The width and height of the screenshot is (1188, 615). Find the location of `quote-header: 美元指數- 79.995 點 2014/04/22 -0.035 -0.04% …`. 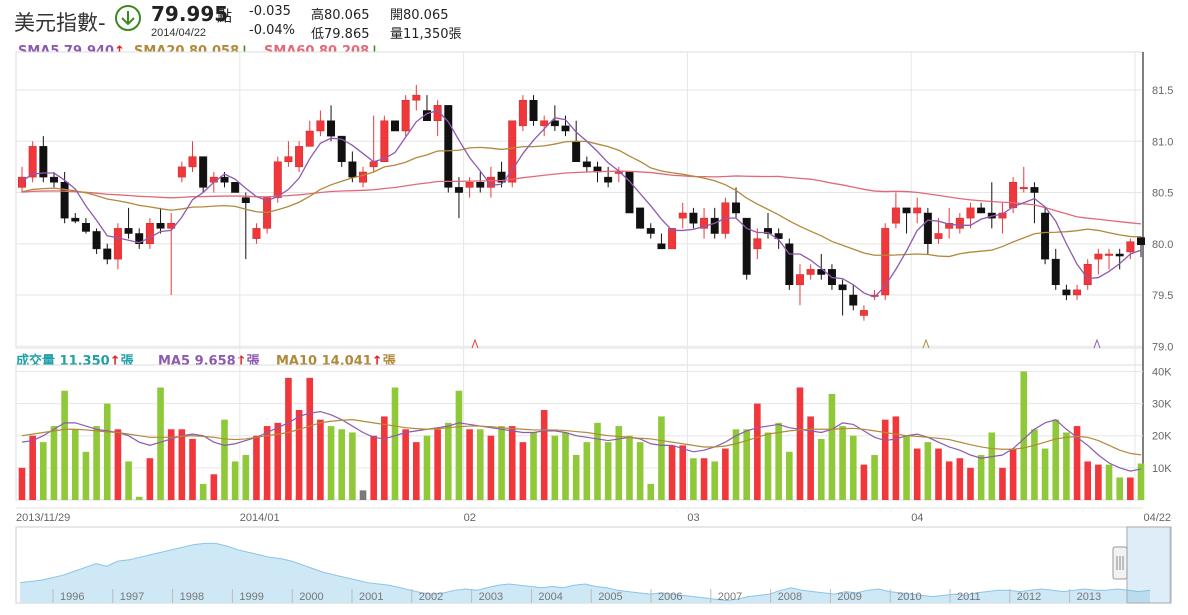

quote-header: 美元指數- 79.995 點 2014/04/22 -0.035 -0.04% … is located at coordinates (594, 22).